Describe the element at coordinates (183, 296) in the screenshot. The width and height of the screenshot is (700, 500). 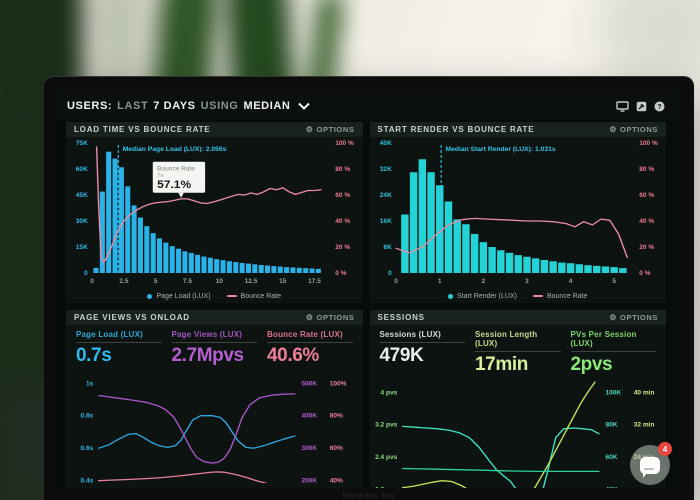
I see `legend-label: Page Load (LUX)` at that location.